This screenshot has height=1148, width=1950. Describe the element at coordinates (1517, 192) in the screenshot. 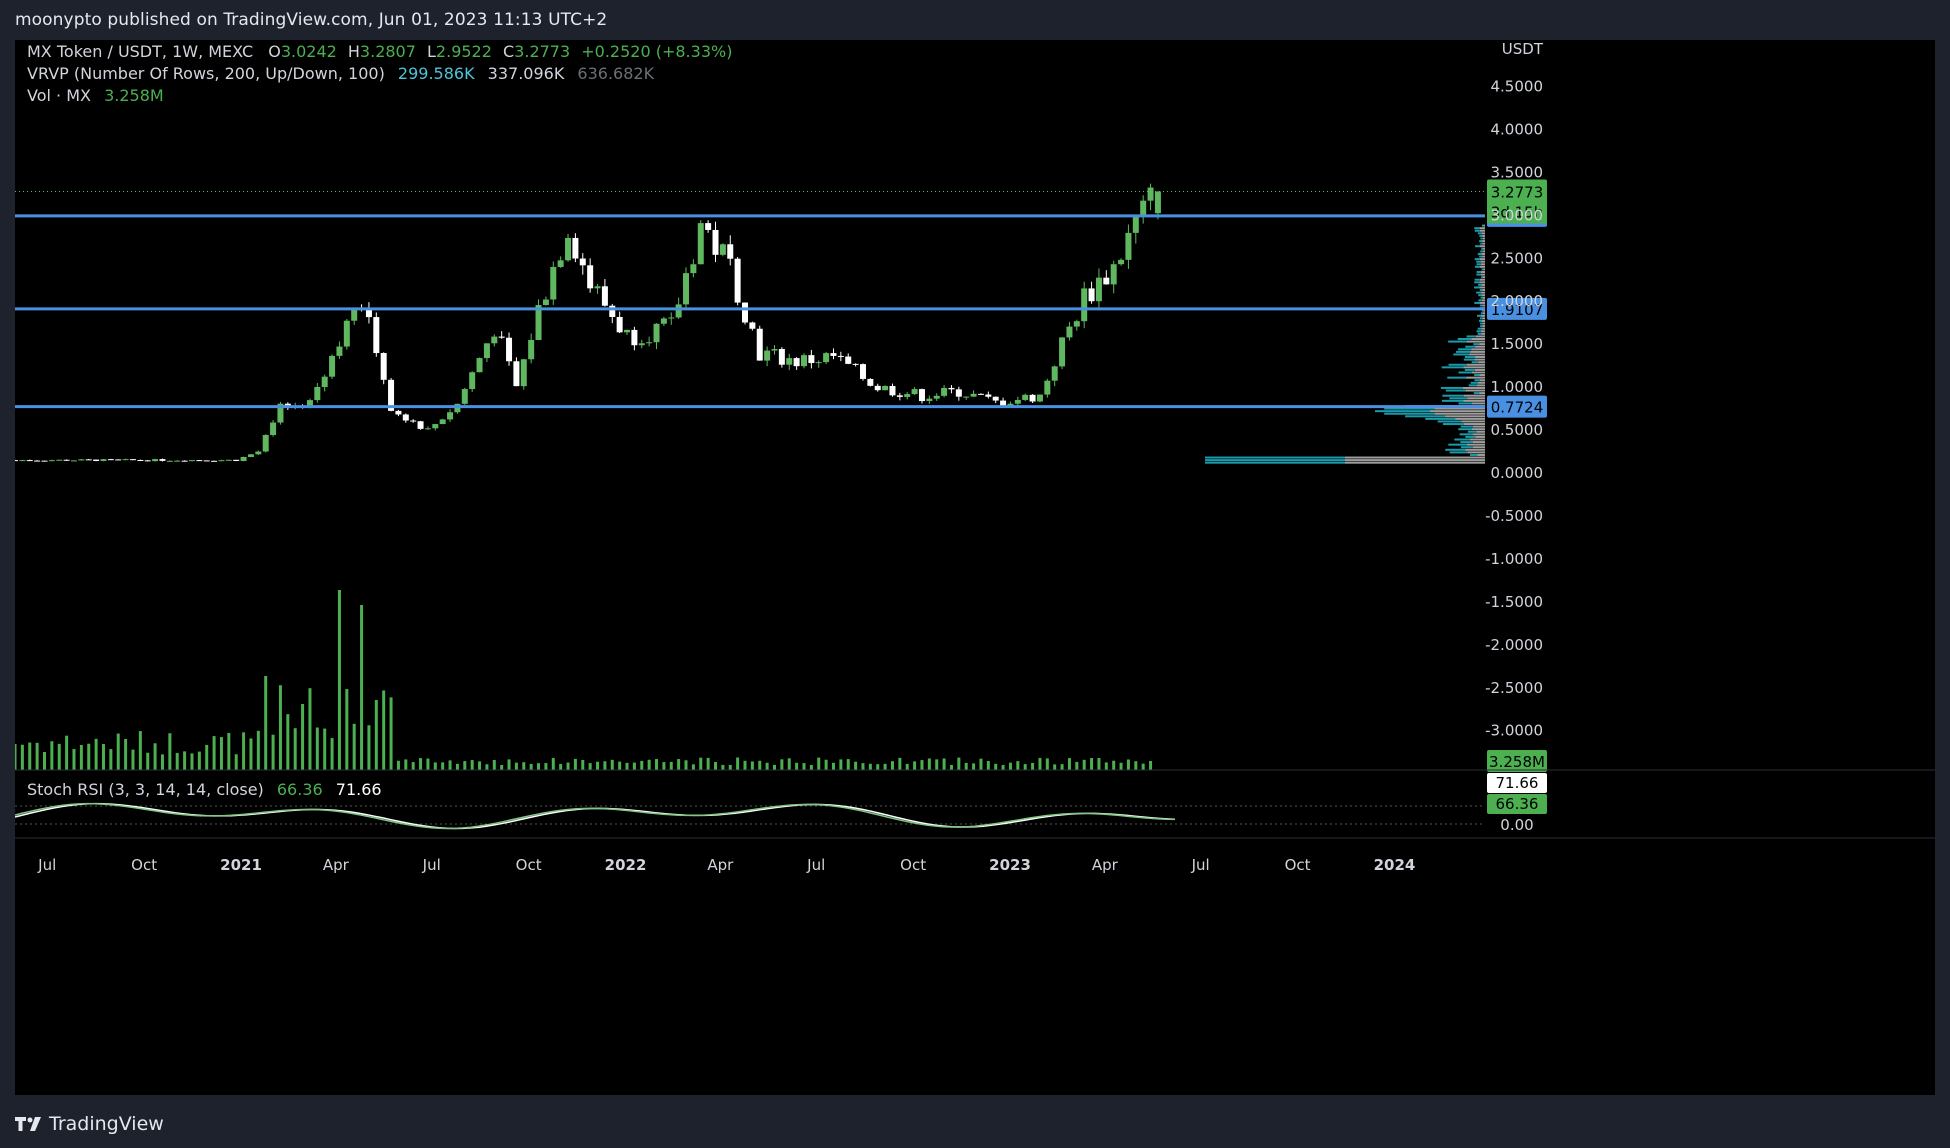

I see `current-price-label: 3.2773` at that location.